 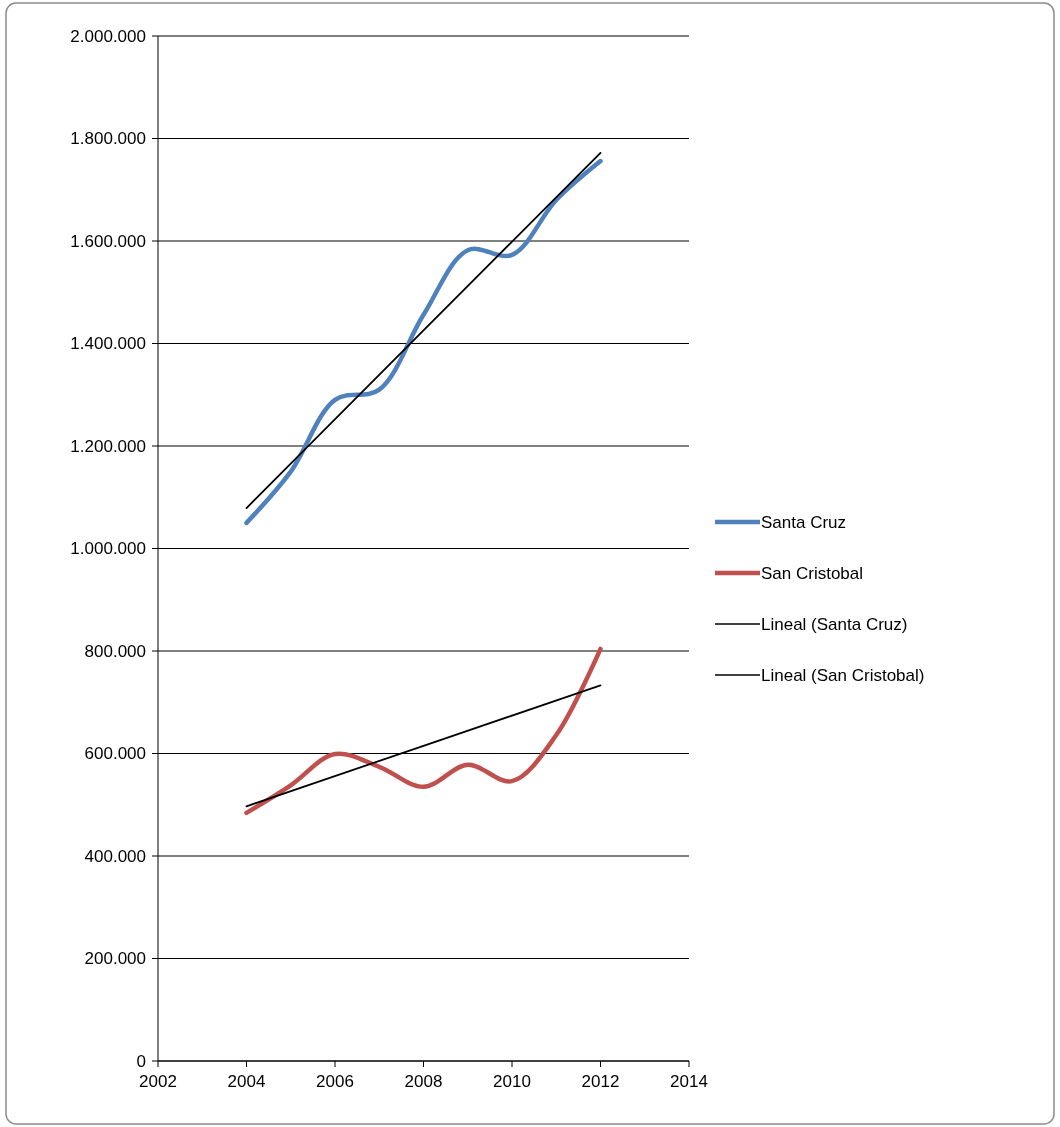 What do you see at coordinates (108, 241) in the screenshot?
I see `y-tick-label: 1.600.000` at bounding box center [108, 241].